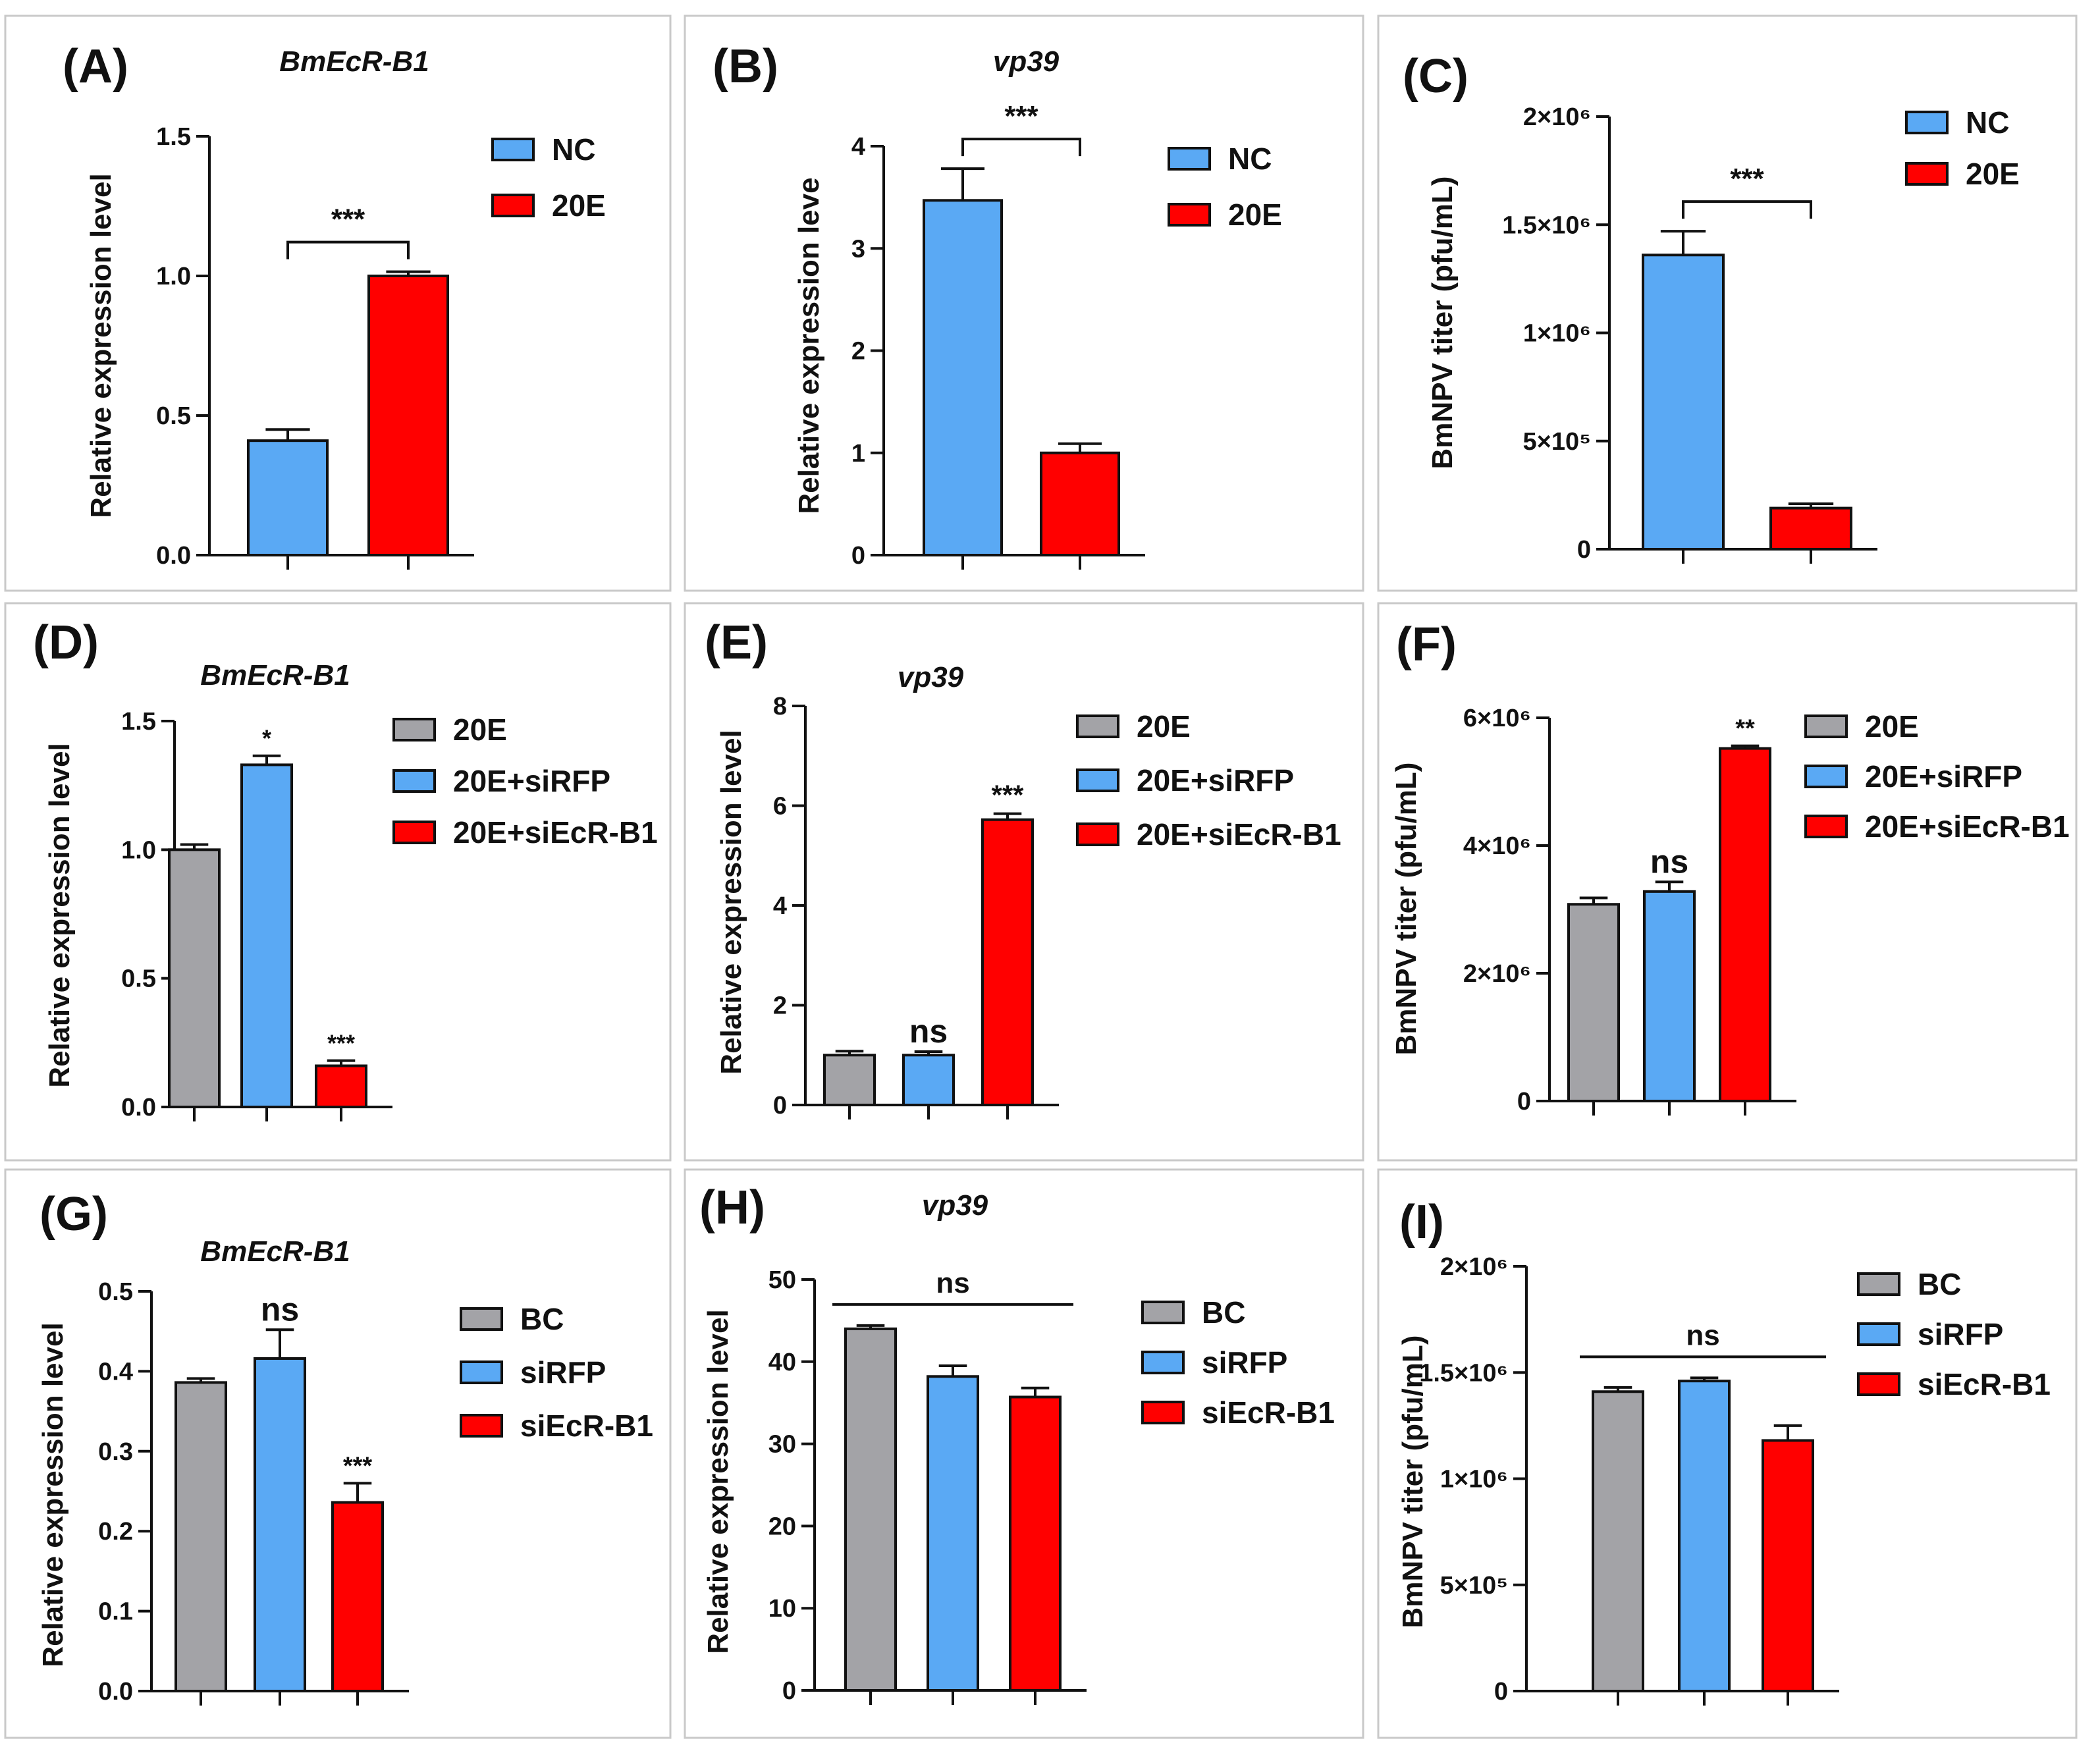 The height and width of the screenshot is (1751, 2100). What do you see at coordinates (780, 906) in the screenshot?
I see `y-tick-label: 4` at bounding box center [780, 906].